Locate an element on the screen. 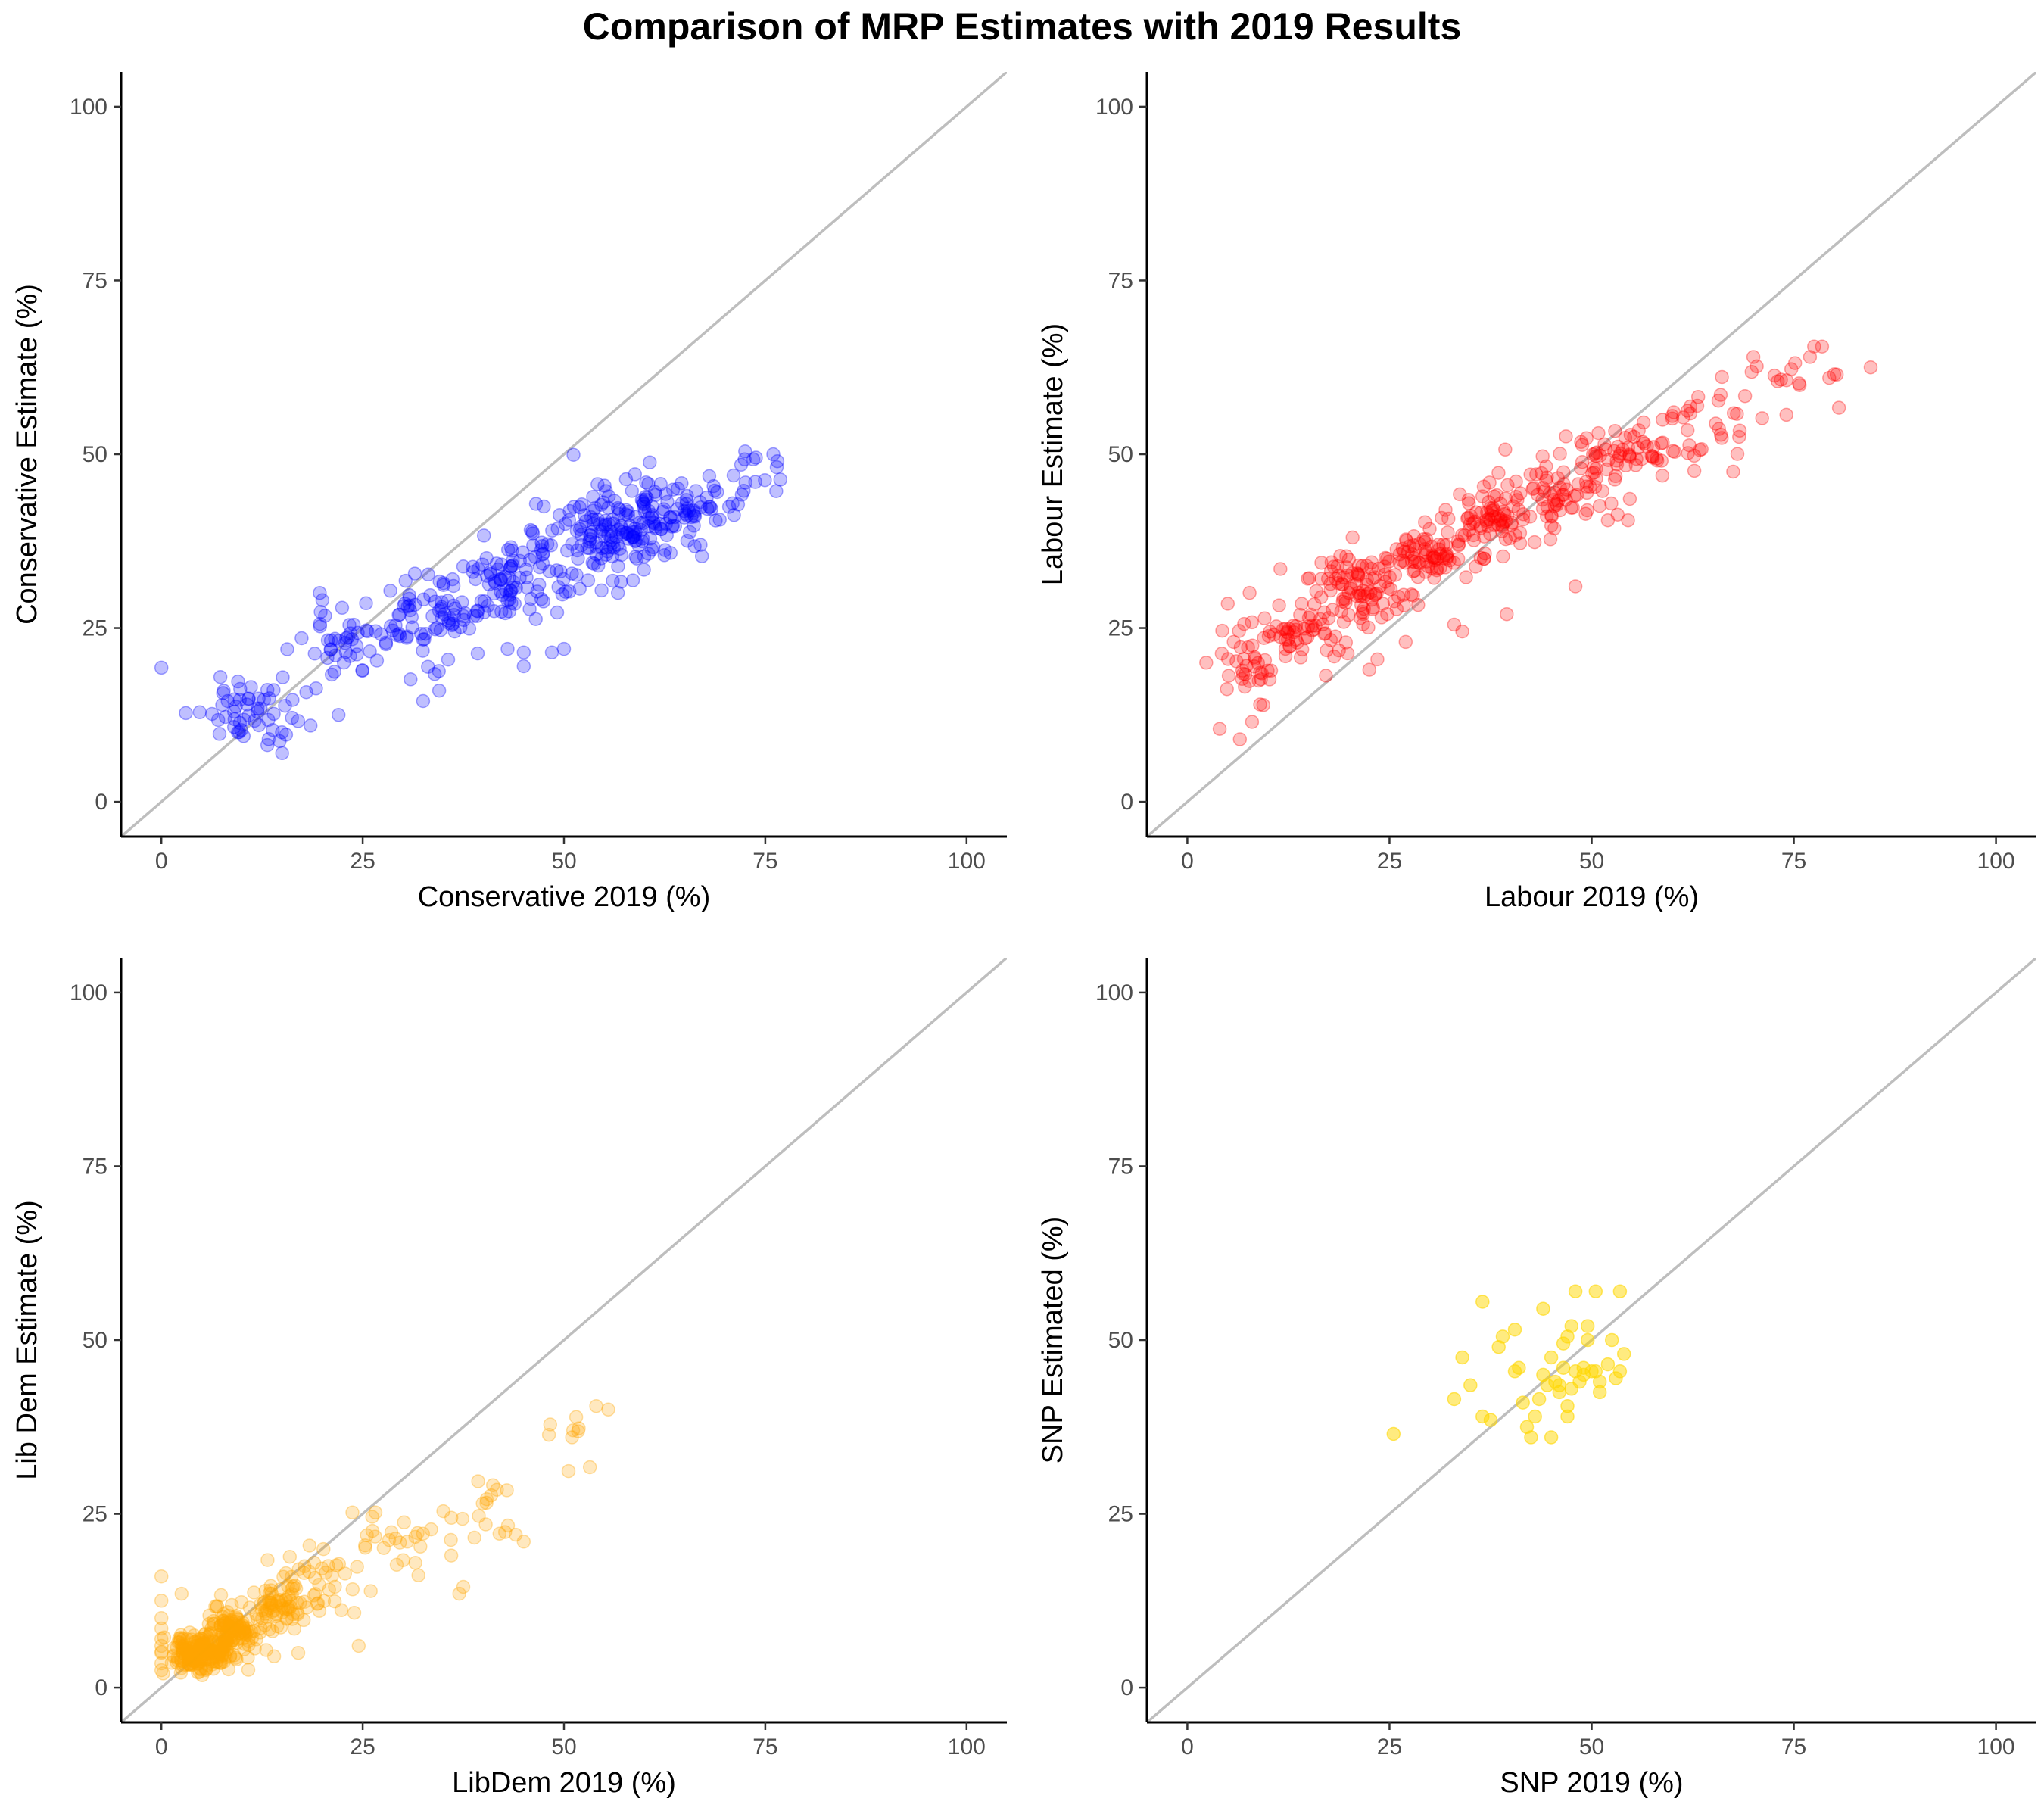 This screenshot has width=2044, height=1817. x-tick-label: 75 is located at coordinates (764, 861).